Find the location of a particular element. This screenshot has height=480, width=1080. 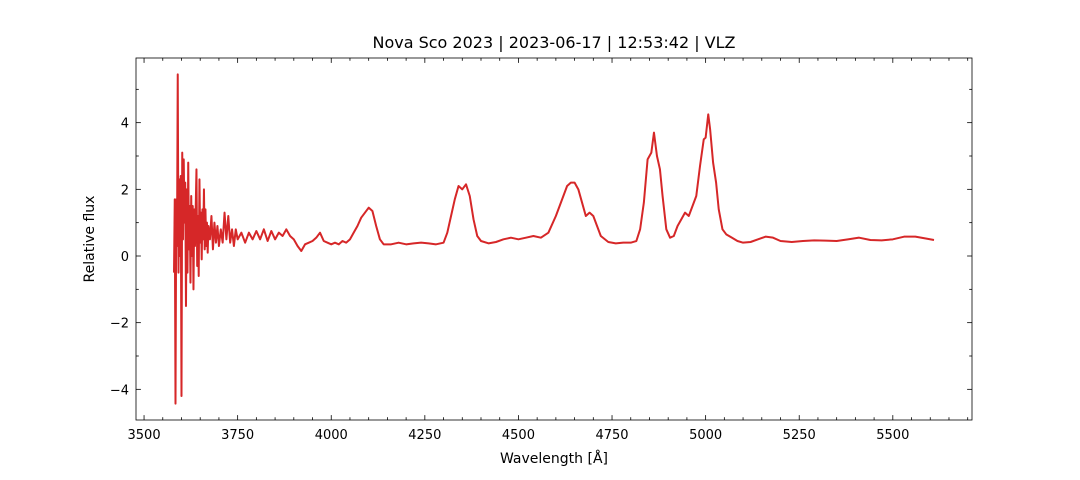

x-tick-label: 5250 is located at coordinates (799, 435).